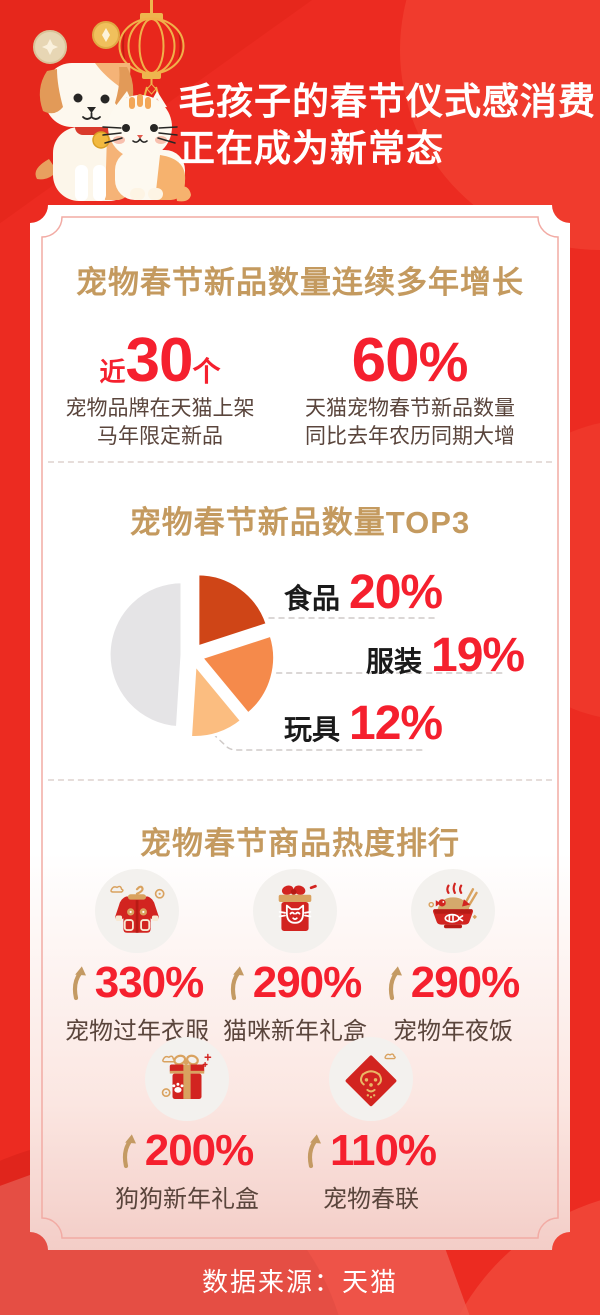 Image resolution: width=600 pixels, height=1315 pixels. What do you see at coordinates (394, 661) in the screenshot?
I see `pie-label-name: 服装` at bounding box center [394, 661].